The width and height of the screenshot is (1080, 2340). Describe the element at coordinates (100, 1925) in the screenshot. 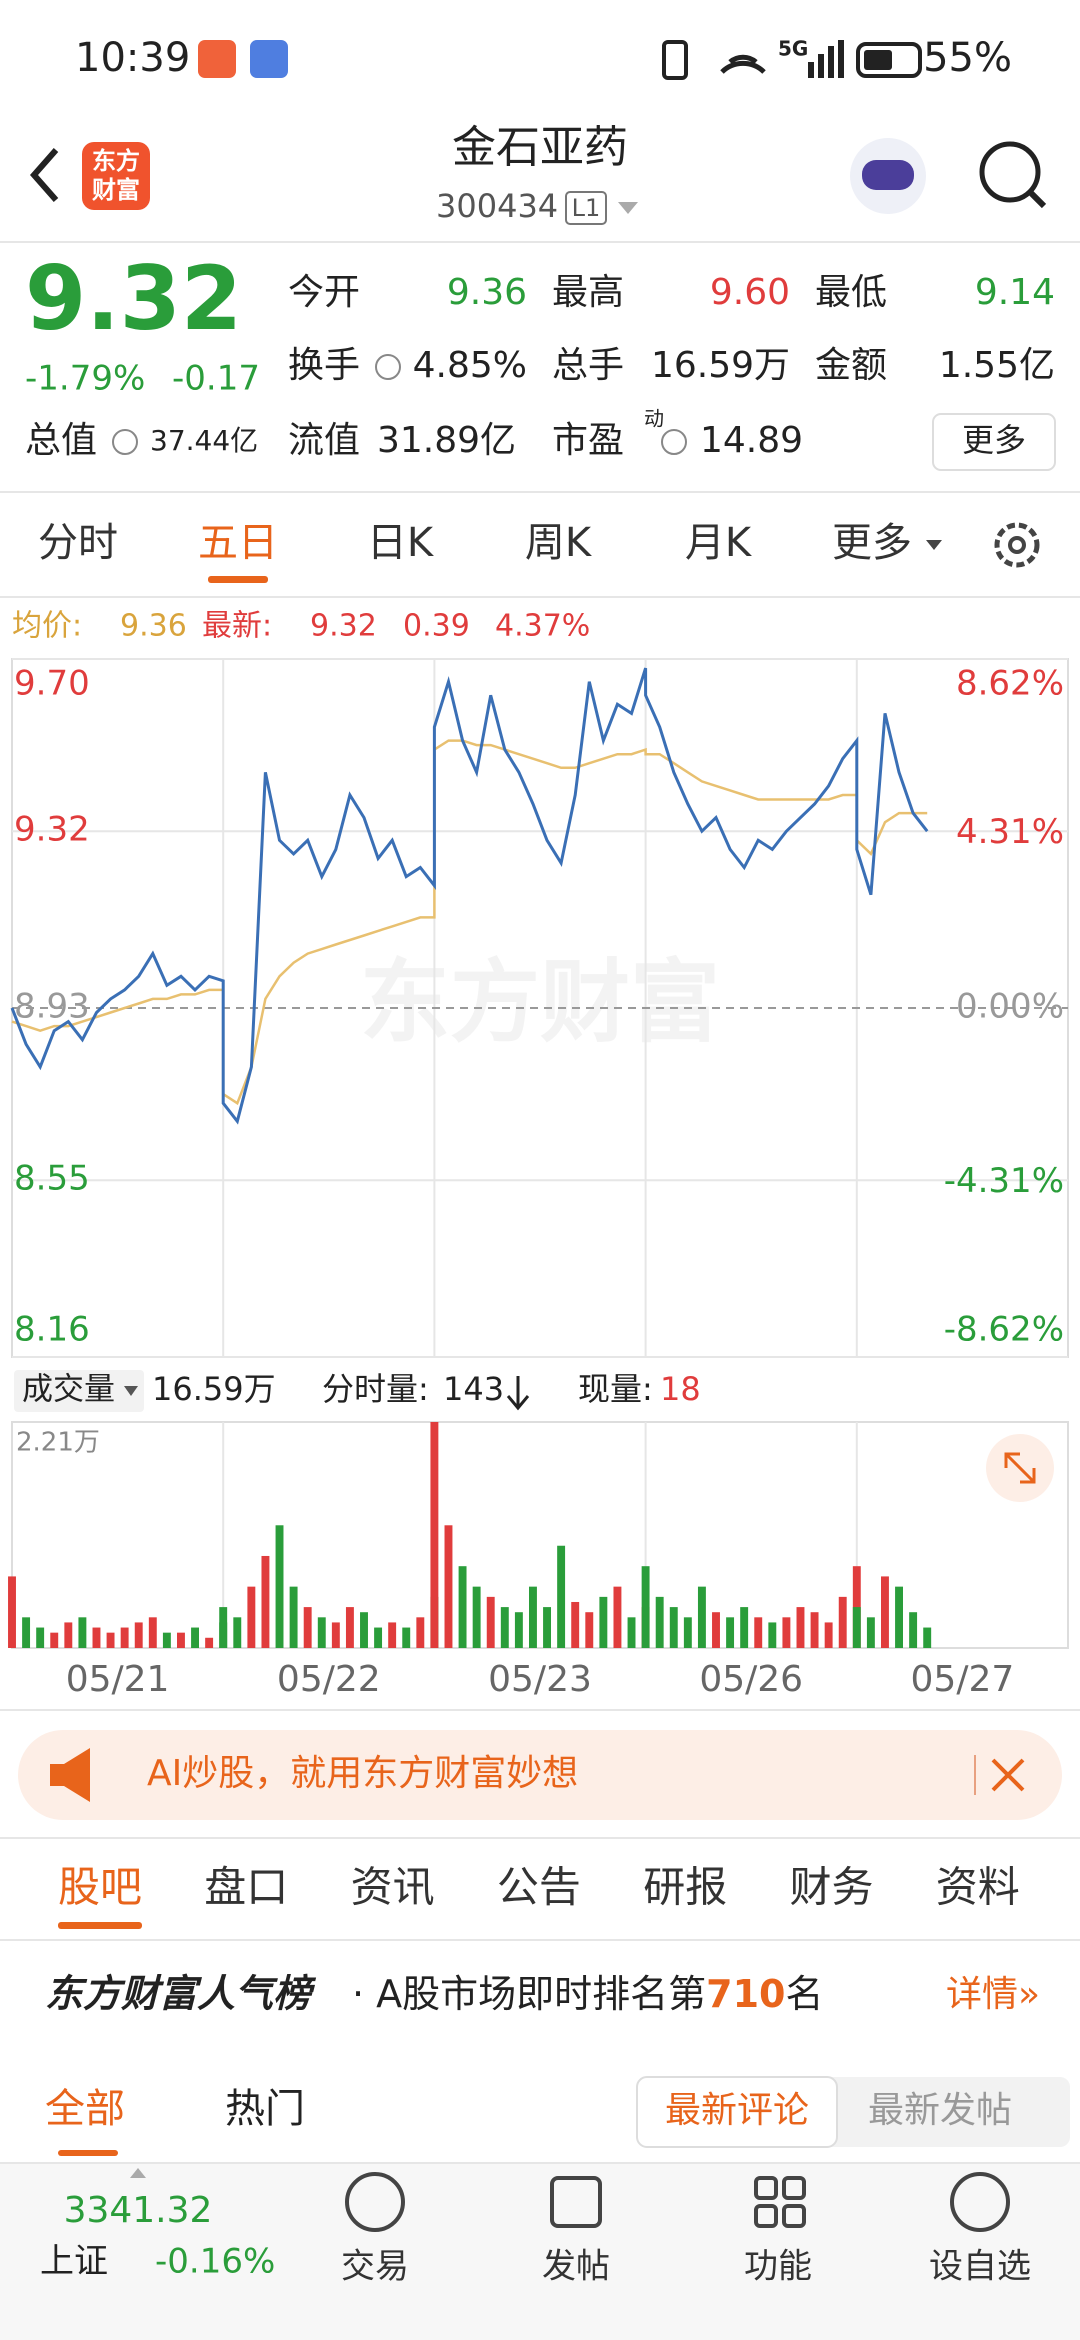

I see `section-underline` at that location.